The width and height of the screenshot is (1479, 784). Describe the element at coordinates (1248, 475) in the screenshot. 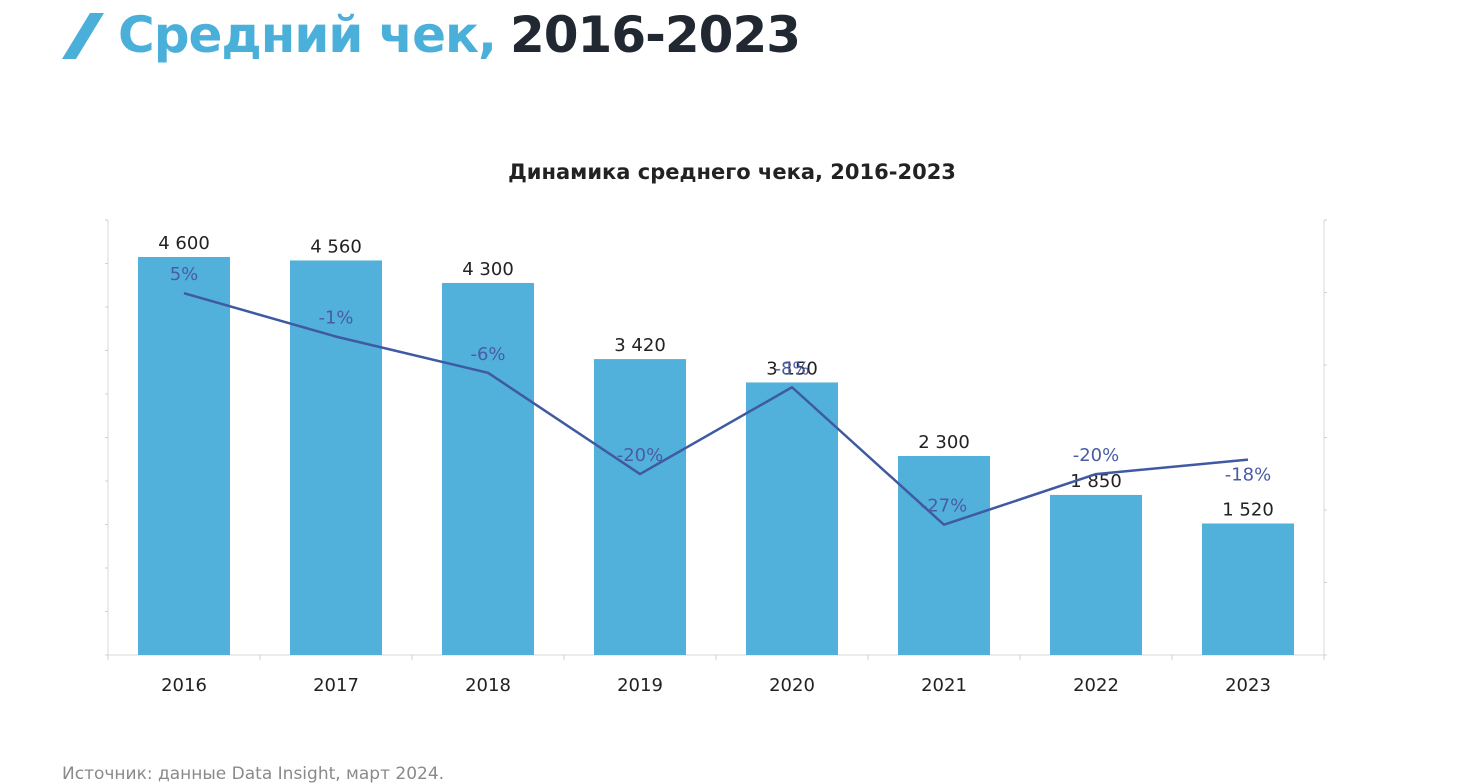

I see `growth-label: -18%` at that location.